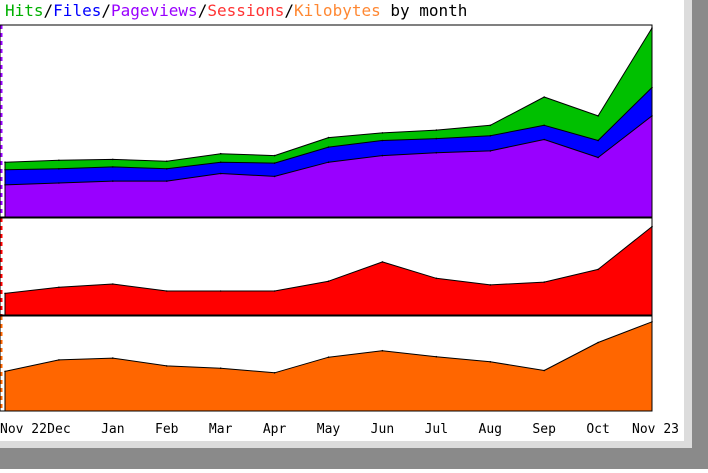  What do you see at coordinates (655, 429) in the screenshot?
I see `x-tick-label: Nov 23` at bounding box center [655, 429].